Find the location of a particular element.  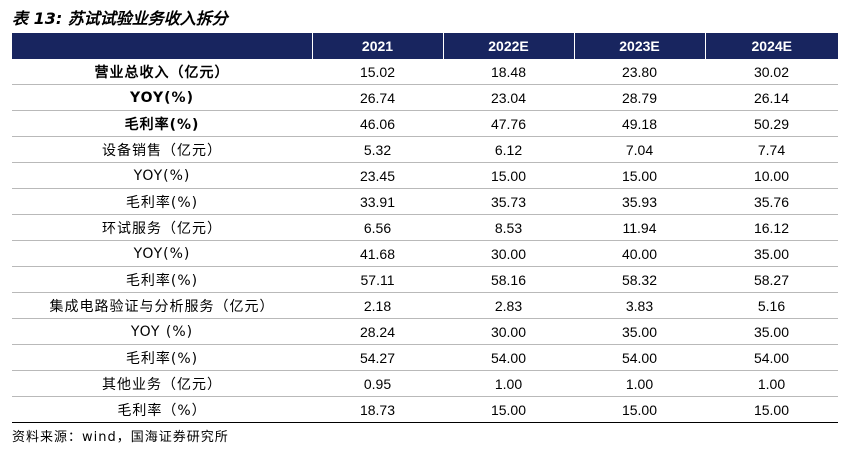

table-cell: 57.11 is located at coordinates (377, 279).